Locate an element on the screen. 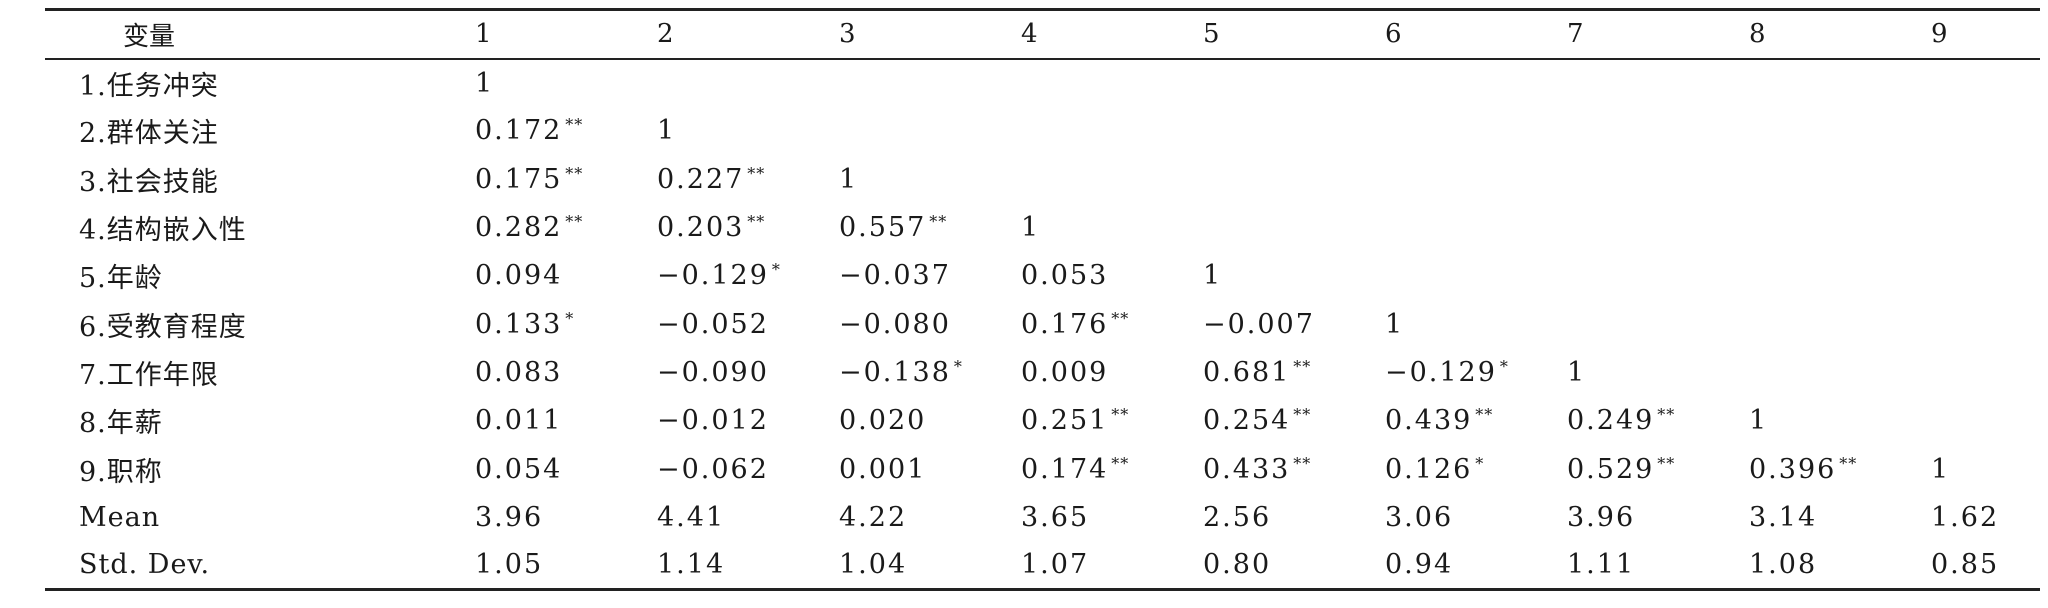  table-cell: 0.681 ** is located at coordinates (1259, 372).